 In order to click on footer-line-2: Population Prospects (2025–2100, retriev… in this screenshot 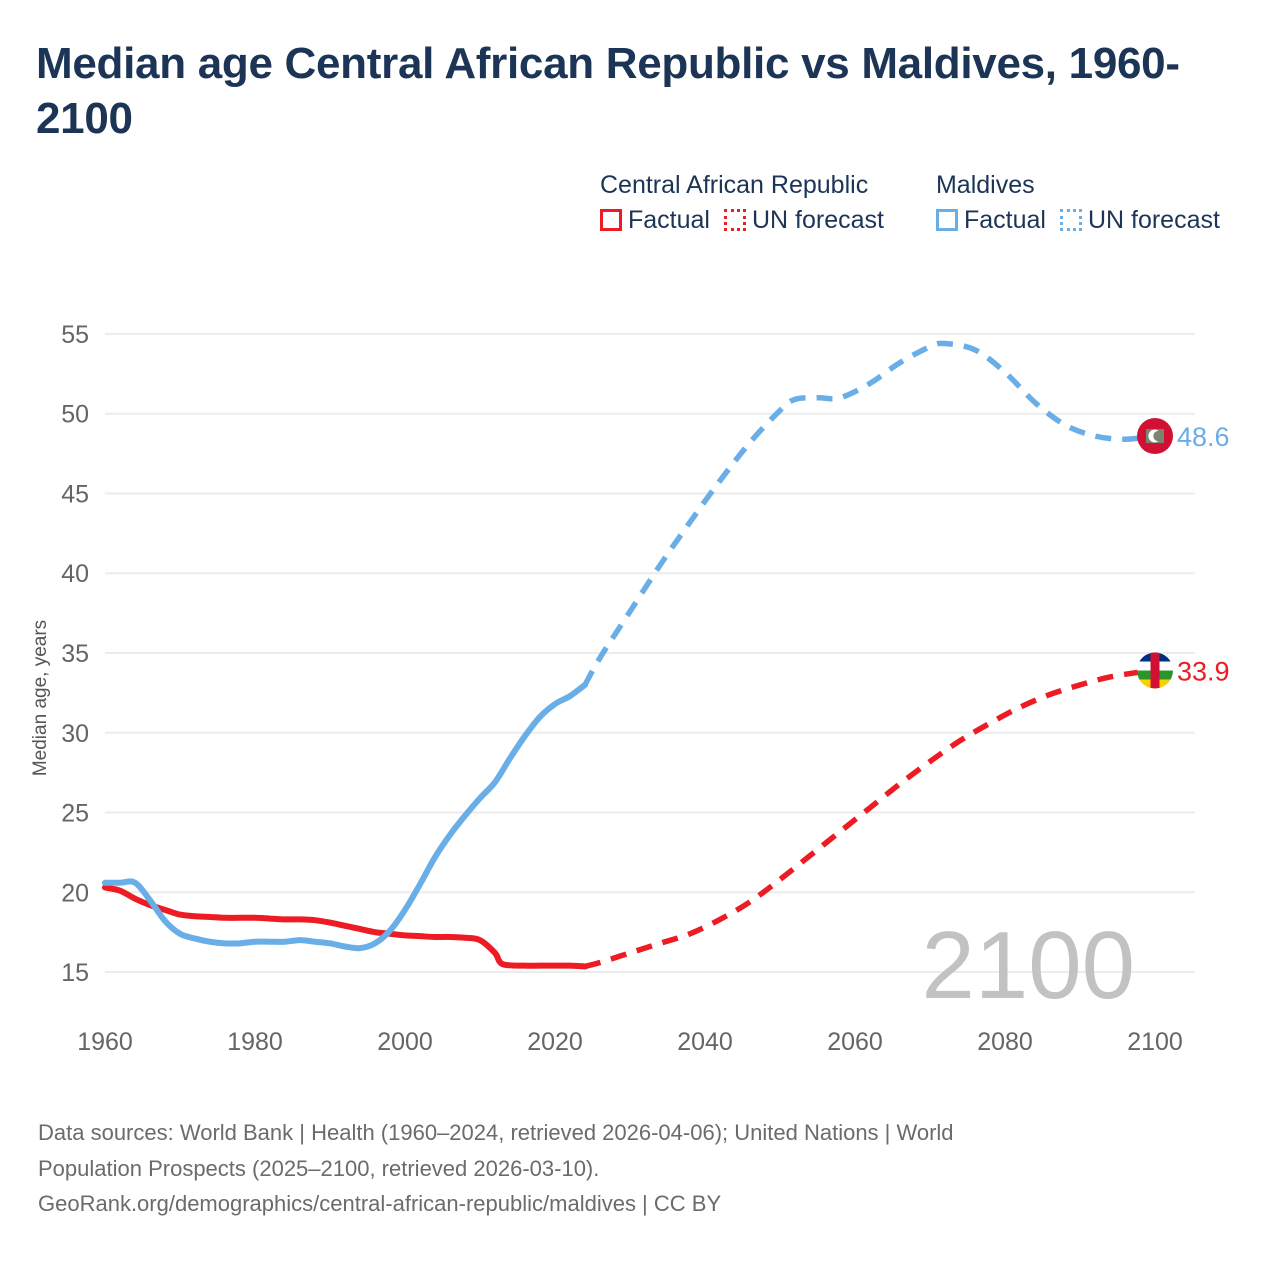, I will do `click(319, 1168)`.